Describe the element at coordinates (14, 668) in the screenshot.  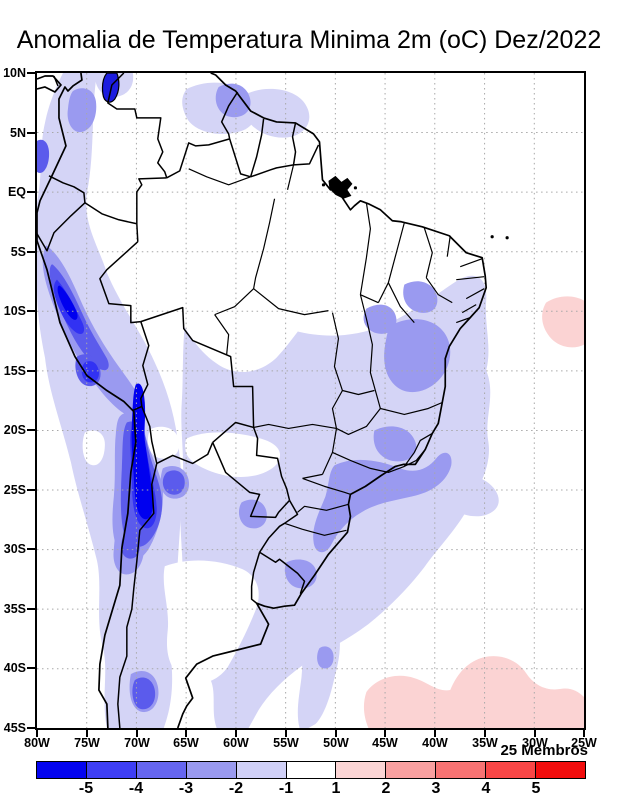
I see `lat-label: 40S` at that location.